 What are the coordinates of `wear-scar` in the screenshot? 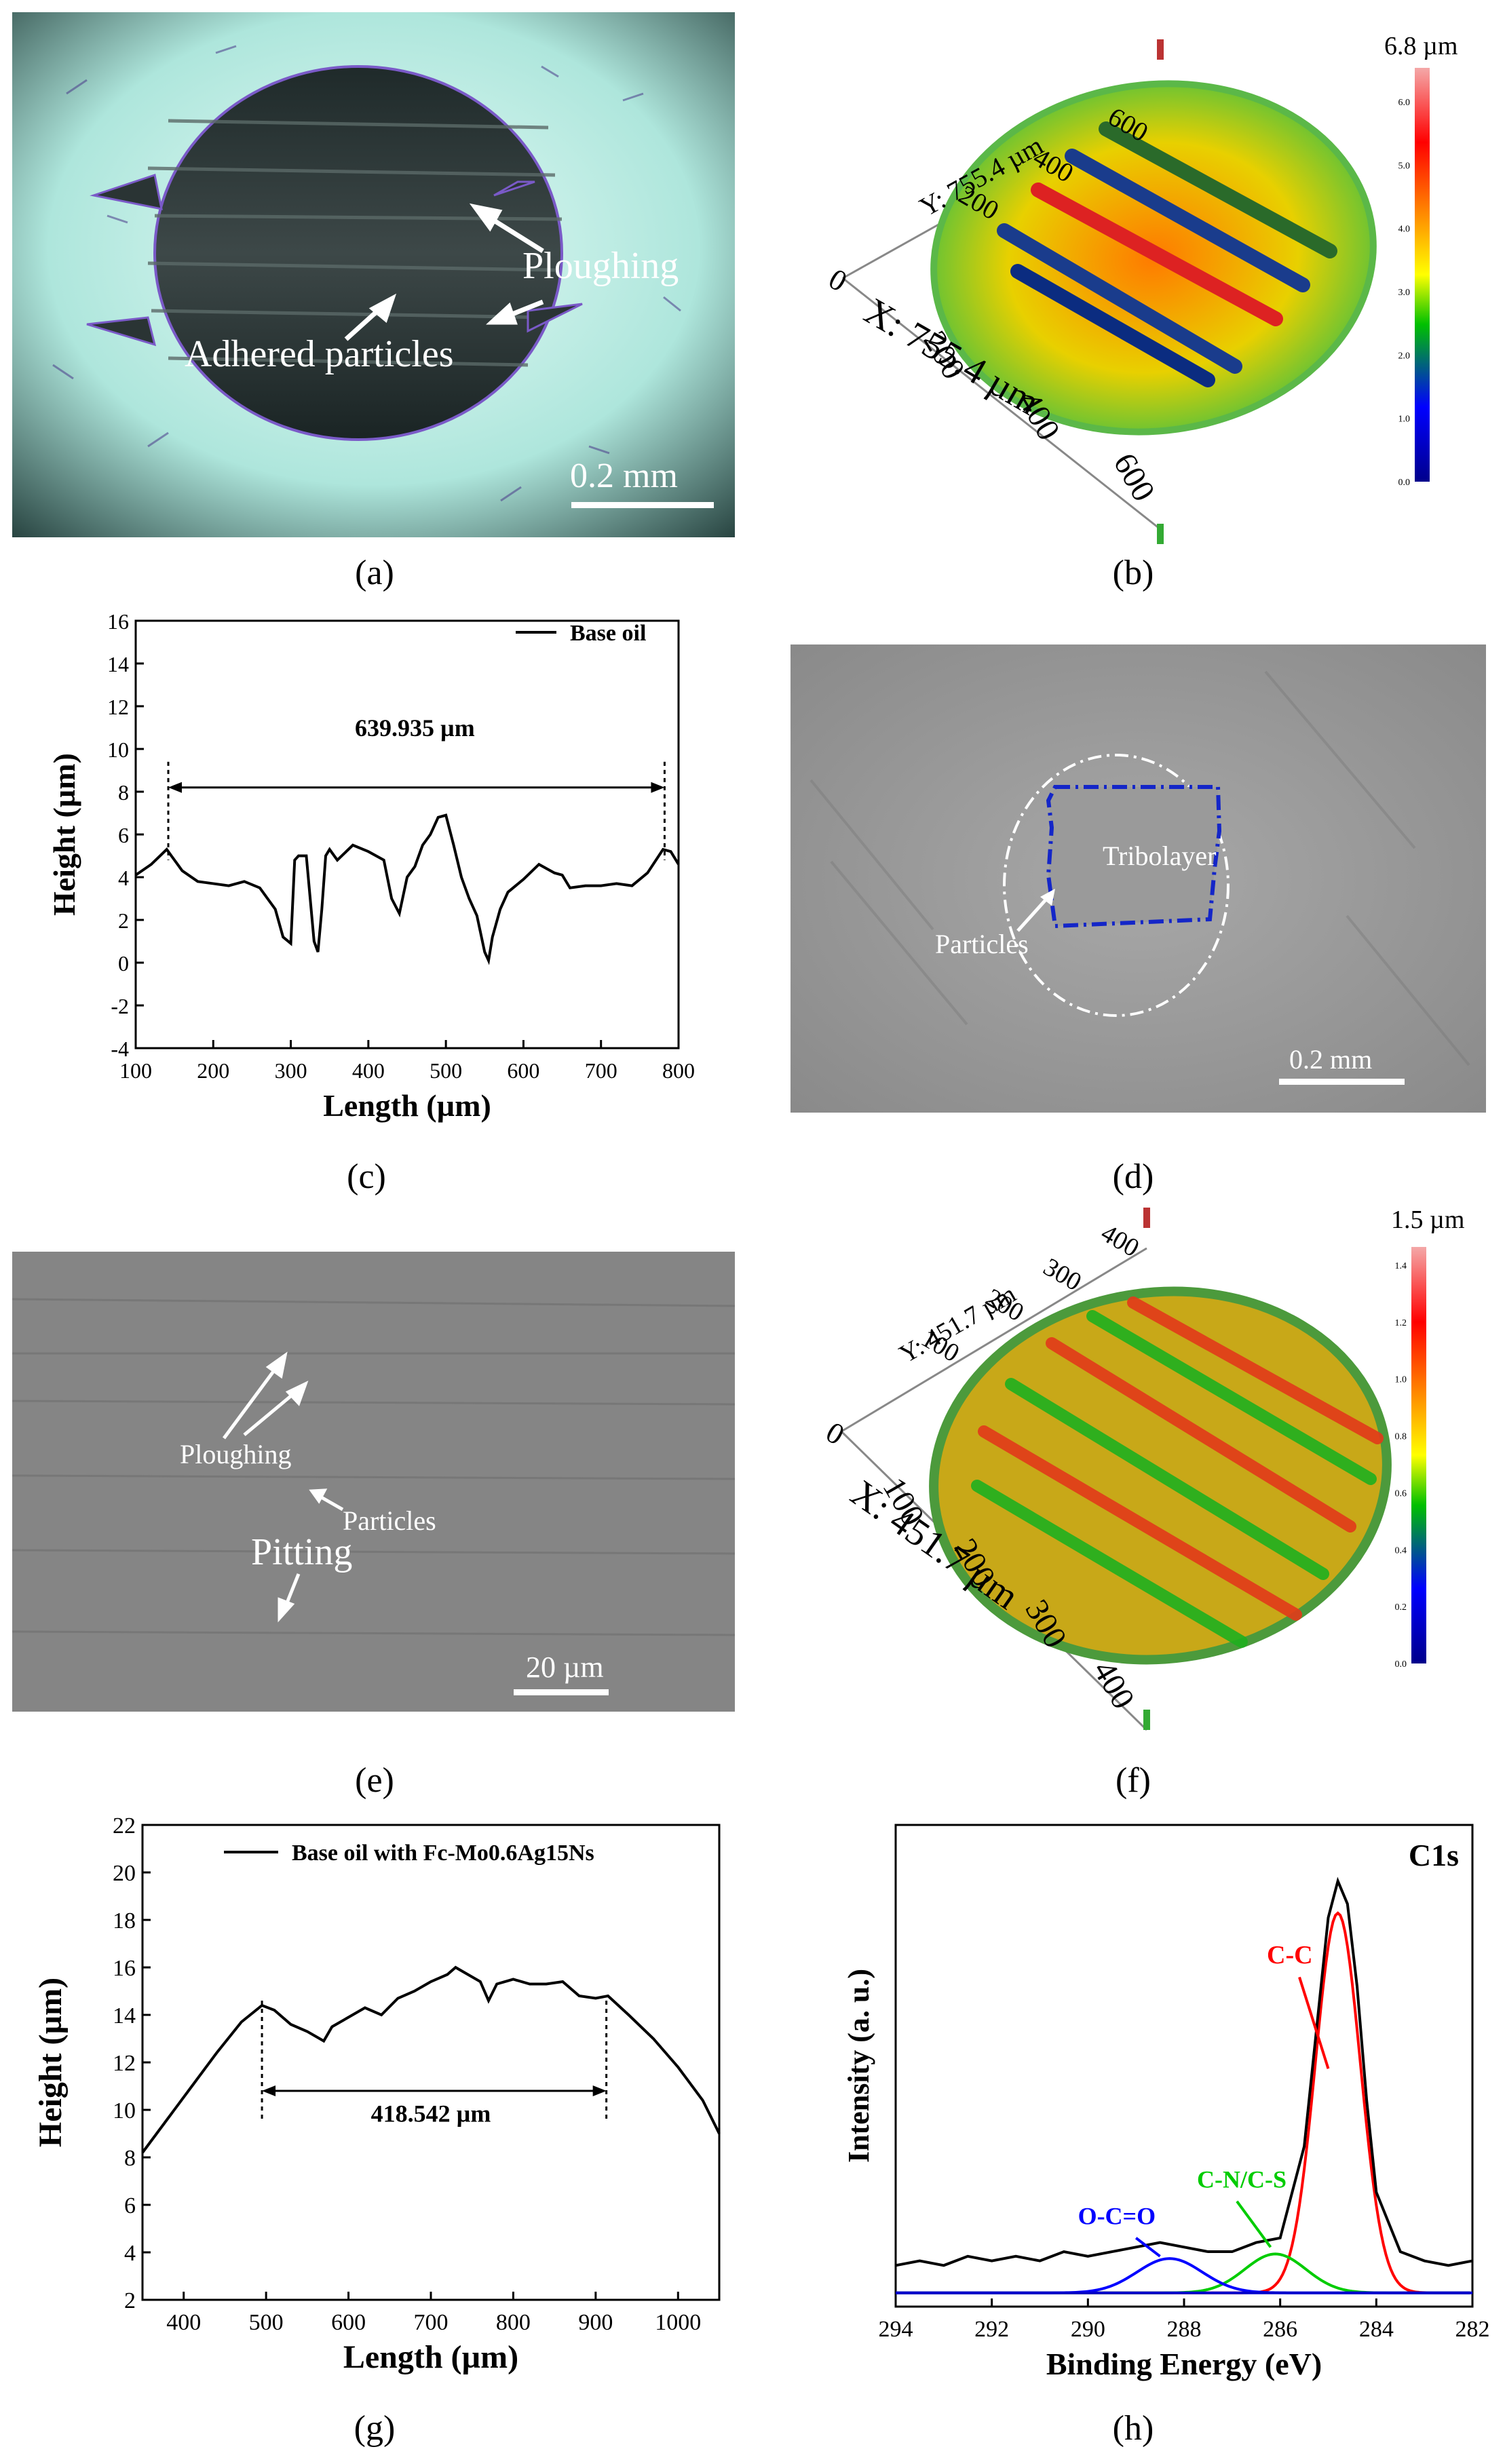 It's located at (358, 253).